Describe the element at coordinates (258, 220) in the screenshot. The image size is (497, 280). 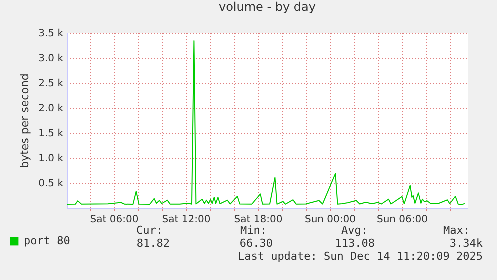
I see `x-tick-label: Sat 18:00` at that location.